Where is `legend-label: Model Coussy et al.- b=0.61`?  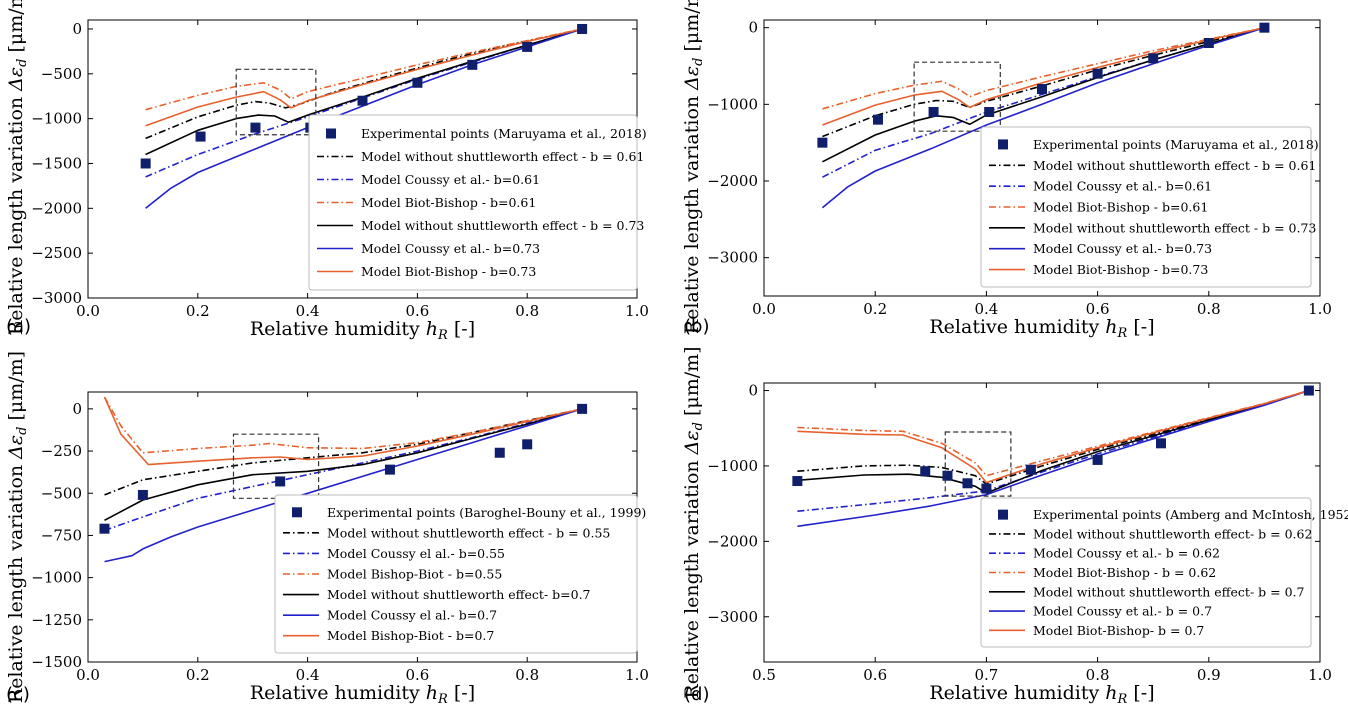 legend-label: Model Coussy et al.- b=0.61 is located at coordinates (1122, 186).